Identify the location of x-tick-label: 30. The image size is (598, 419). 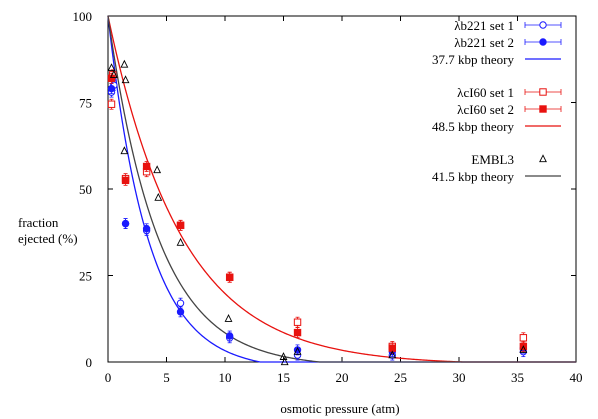
(459, 377).